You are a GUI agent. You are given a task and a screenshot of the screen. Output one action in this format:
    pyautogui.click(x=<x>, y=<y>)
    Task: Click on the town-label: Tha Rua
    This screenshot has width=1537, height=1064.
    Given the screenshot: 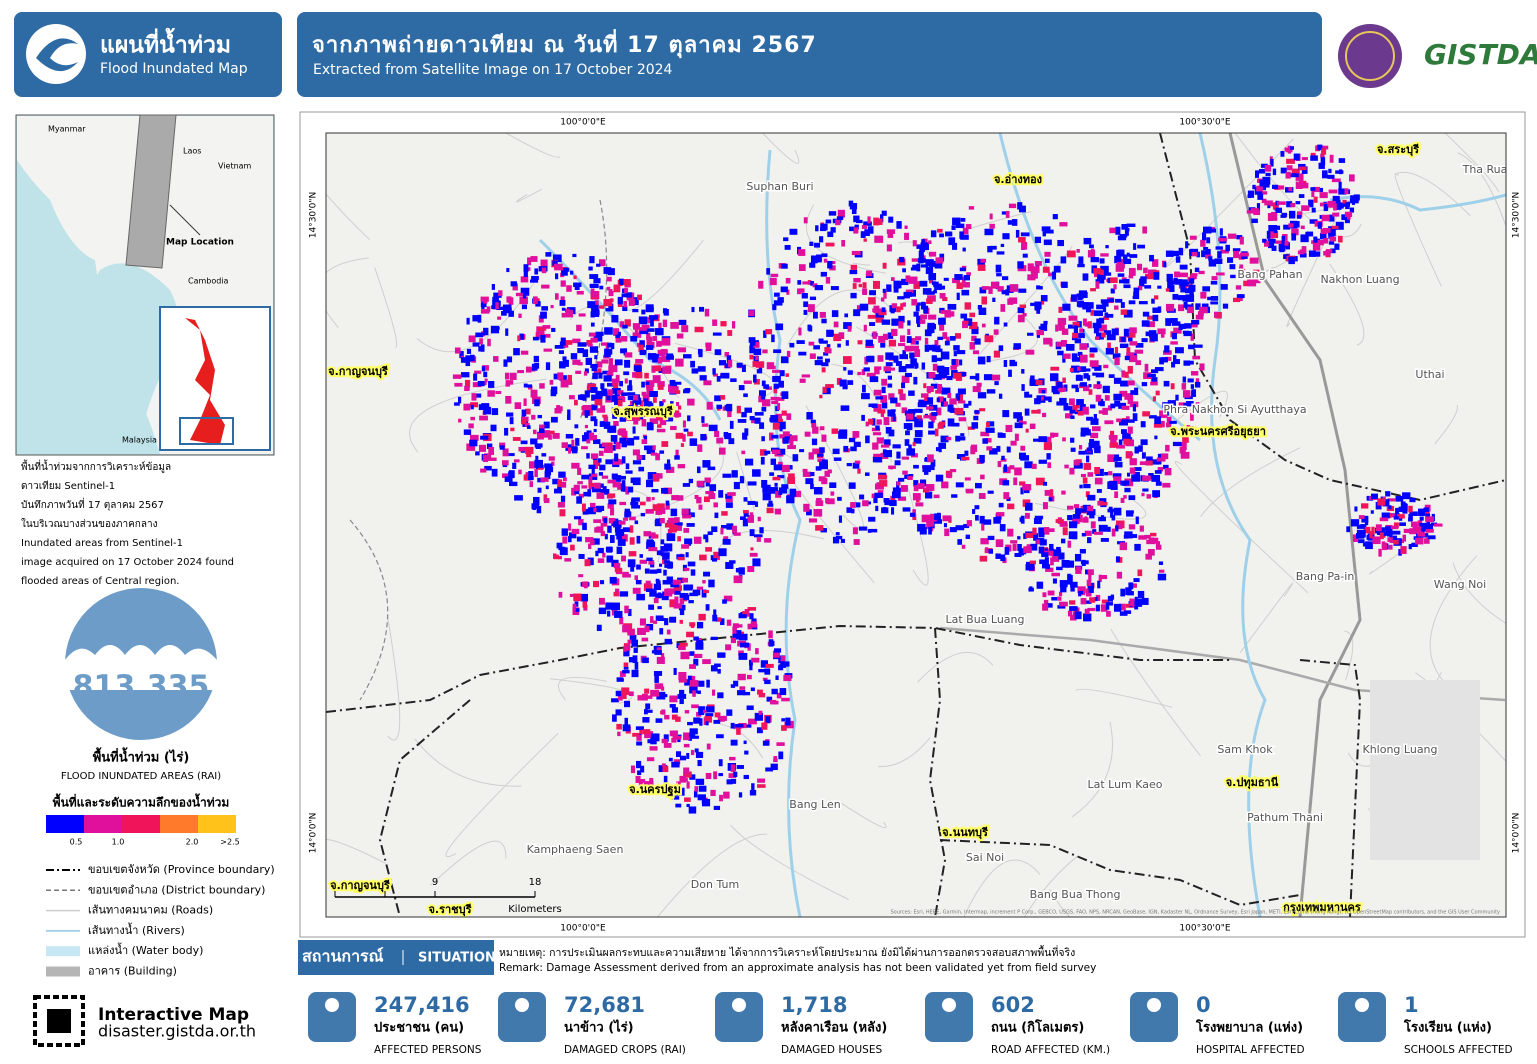 What is the action you would take?
    pyautogui.click(x=1485, y=169)
    